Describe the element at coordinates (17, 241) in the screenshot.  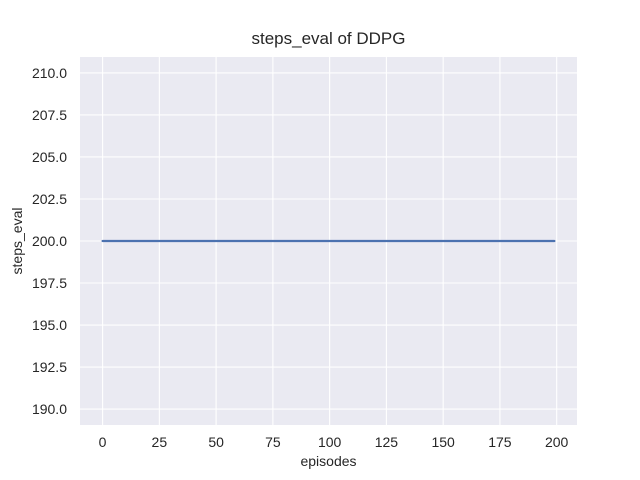
I see `y-axis-label: steps_eval` at that location.